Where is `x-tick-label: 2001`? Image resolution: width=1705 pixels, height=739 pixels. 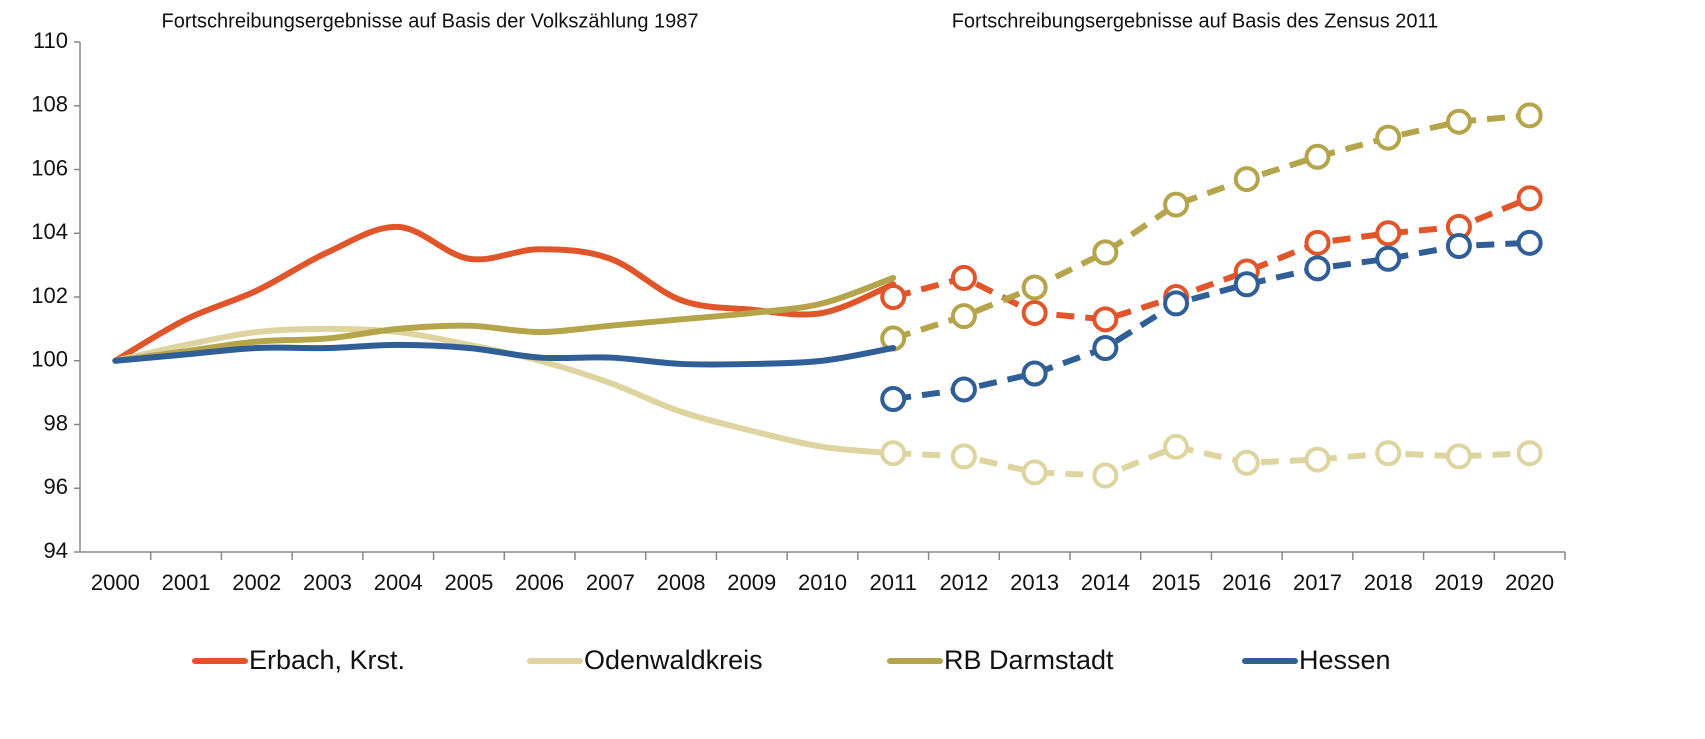 x-tick-label: 2001 is located at coordinates (186, 582).